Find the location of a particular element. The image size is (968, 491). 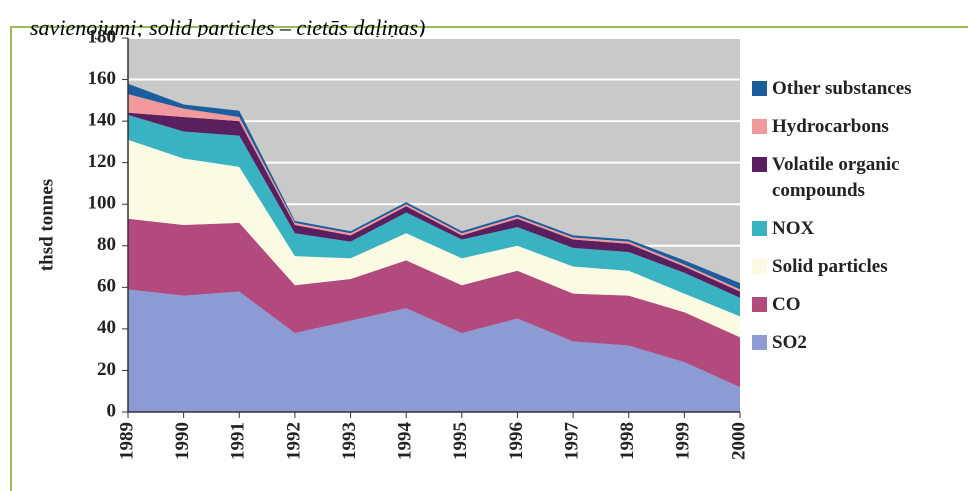

x-tick-label: 1994 is located at coordinates (405, 441).